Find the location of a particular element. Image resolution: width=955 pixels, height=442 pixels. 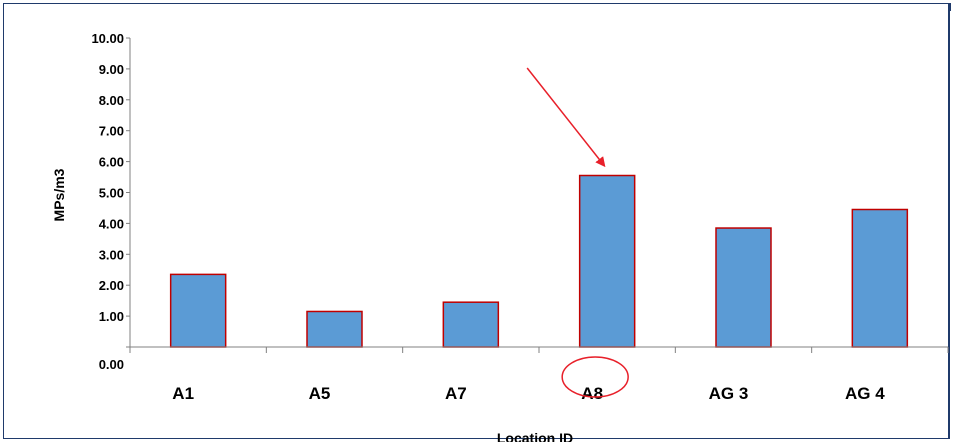

x-tick-label: A1 is located at coordinates (183, 393).